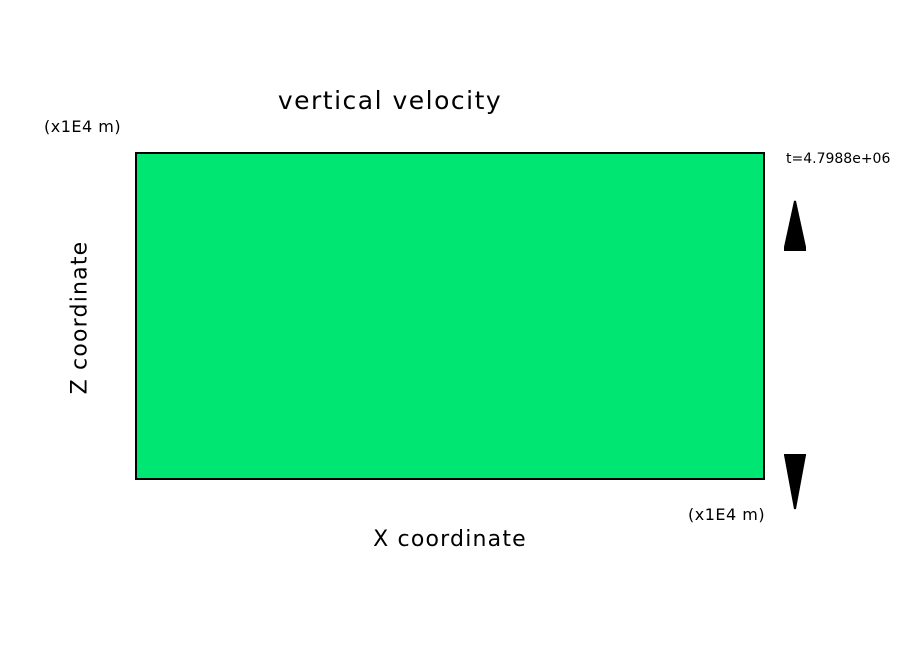 The image size is (904, 654). What do you see at coordinates (795, 249) in the screenshot?
I see `colorbar-bands` at bounding box center [795, 249].